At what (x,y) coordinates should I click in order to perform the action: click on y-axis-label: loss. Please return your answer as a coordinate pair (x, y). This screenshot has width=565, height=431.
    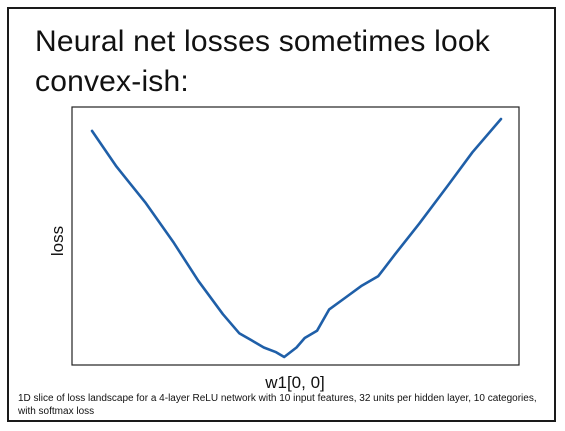
    Looking at the image, I should click on (57, 241).